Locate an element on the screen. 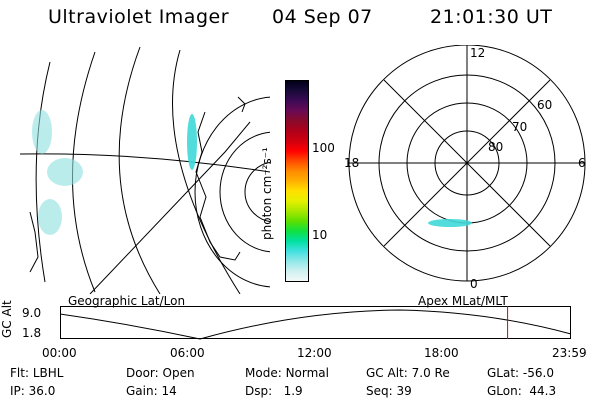 The image size is (600, 400). polar-lat-60: 60 is located at coordinates (544, 105).